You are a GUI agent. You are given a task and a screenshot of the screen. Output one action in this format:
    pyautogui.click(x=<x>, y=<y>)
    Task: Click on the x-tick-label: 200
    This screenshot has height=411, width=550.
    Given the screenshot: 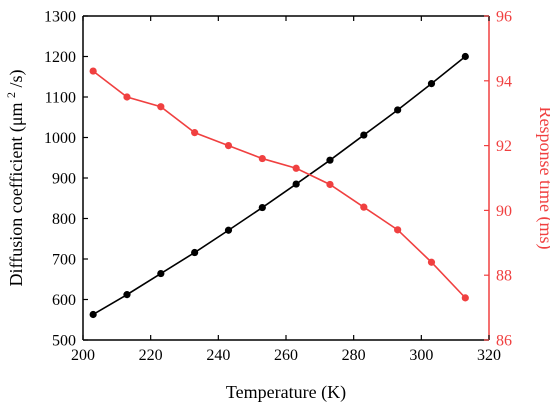 What is the action you would take?
    pyautogui.click(x=83, y=355)
    